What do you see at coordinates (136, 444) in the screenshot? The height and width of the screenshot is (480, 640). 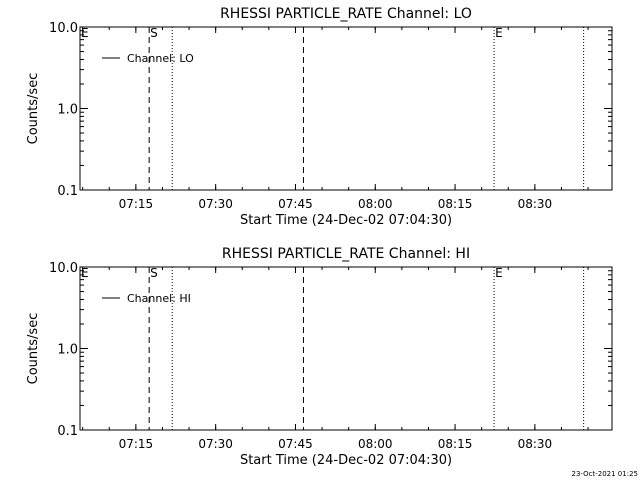 I see `panel-2-x-tick-label: 07:15` at bounding box center [136, 444].